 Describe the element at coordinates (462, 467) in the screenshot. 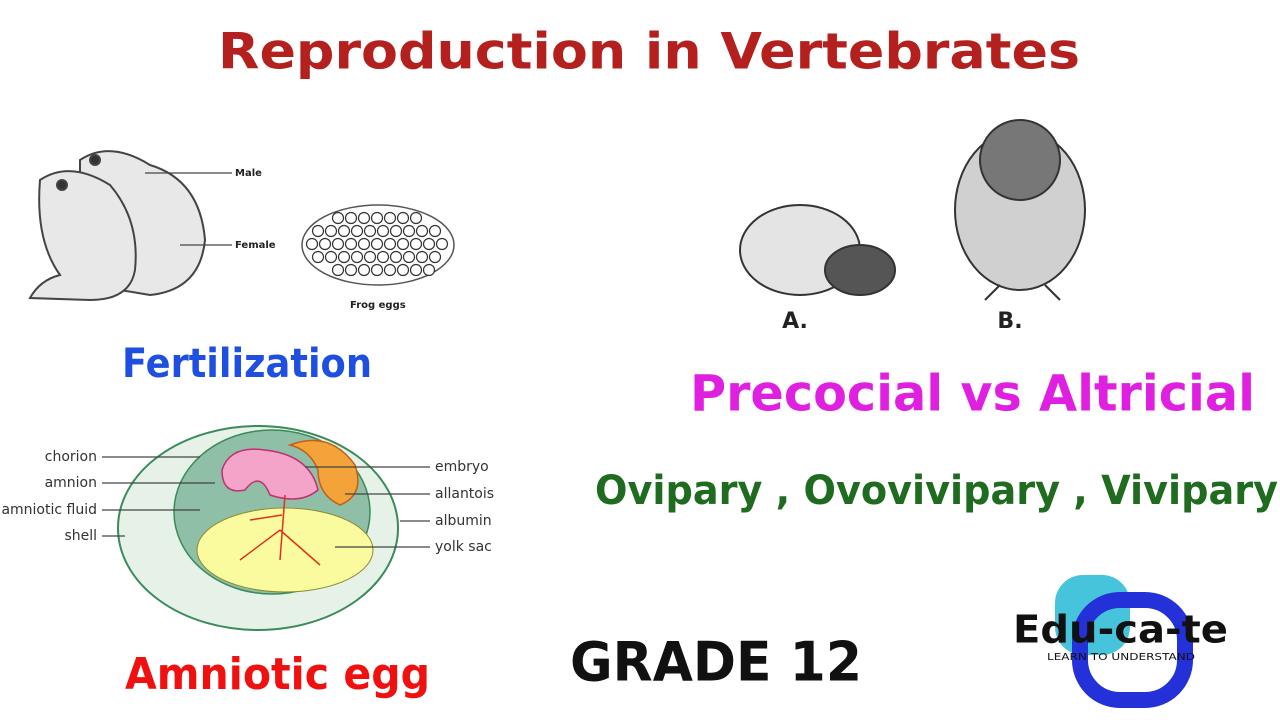

I see `egg-label: embryo` at that location.